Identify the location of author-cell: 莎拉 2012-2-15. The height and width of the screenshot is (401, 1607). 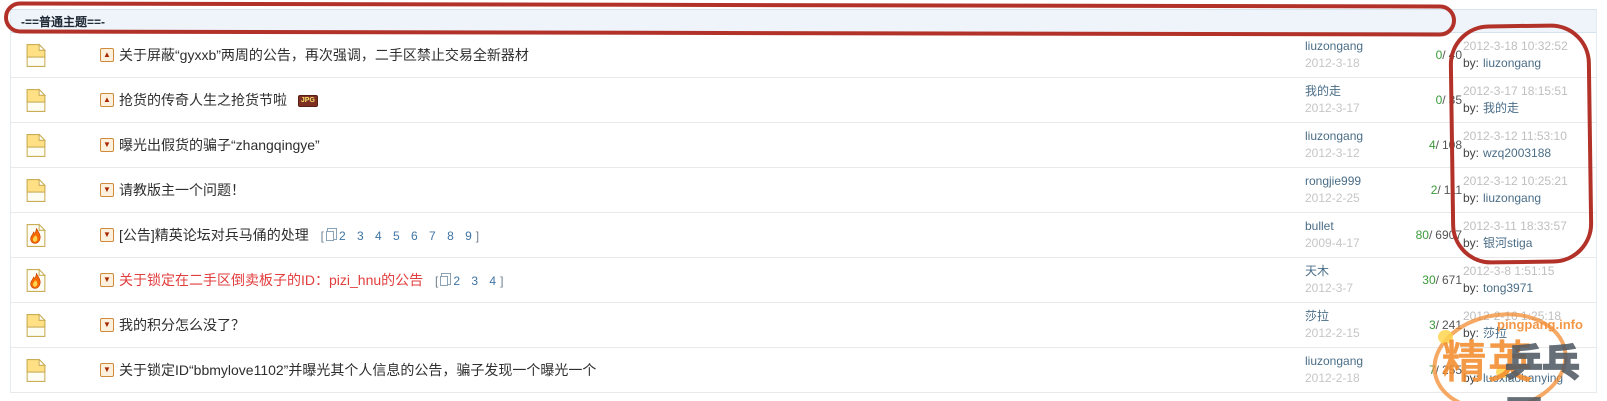
(1370, 325).